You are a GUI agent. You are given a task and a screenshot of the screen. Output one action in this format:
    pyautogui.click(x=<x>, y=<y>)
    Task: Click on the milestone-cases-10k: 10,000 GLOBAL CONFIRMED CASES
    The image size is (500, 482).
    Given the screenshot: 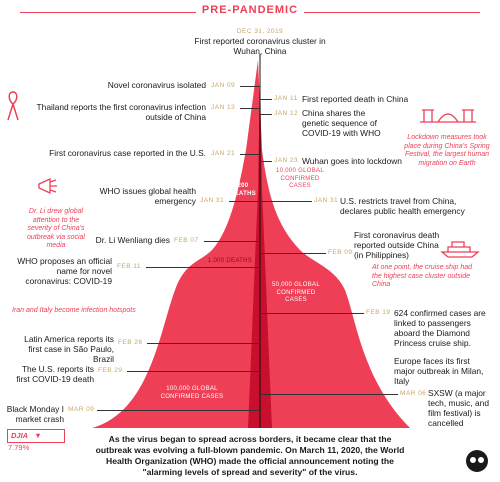 What is the action you would take?
    pyautogui.click(x=300, y=178)
    